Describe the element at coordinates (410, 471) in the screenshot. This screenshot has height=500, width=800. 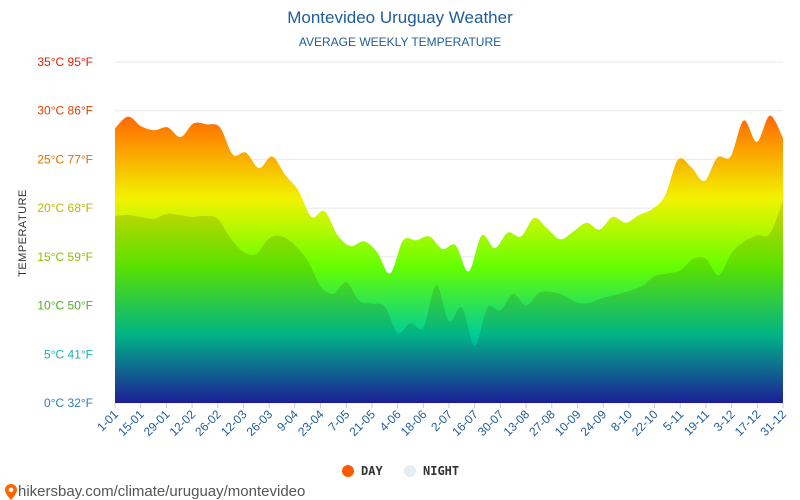
I see `legend-night-marker` at that location.